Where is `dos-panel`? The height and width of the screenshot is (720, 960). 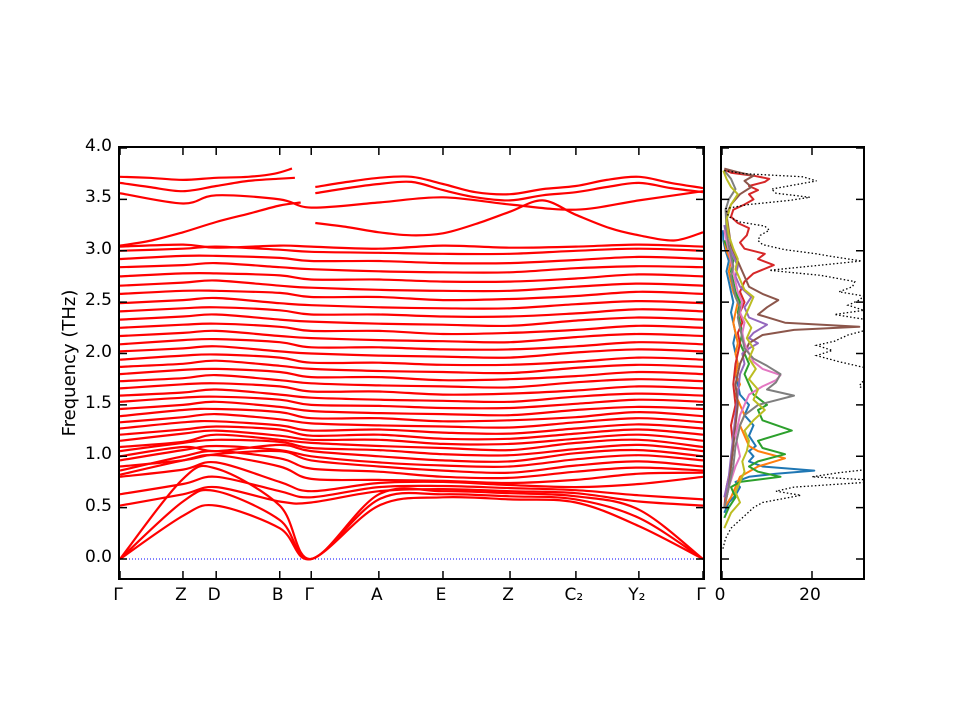 dos-panel is located at coordinates (792, 363).